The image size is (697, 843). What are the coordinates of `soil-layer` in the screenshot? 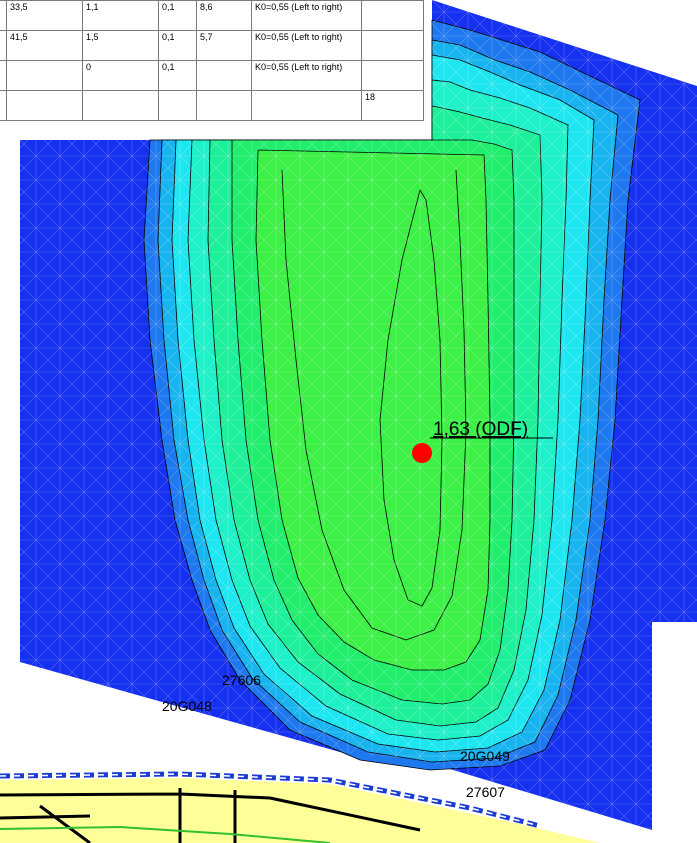 It's located at (300, 810).